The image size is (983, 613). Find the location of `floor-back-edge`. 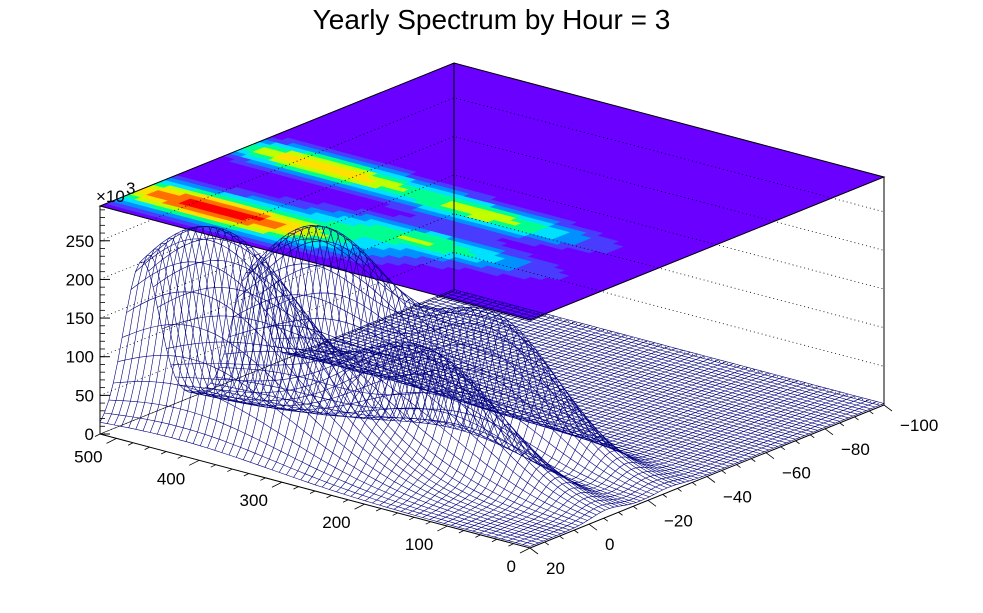

floor-back-edge is located at coordinates (277, 362).